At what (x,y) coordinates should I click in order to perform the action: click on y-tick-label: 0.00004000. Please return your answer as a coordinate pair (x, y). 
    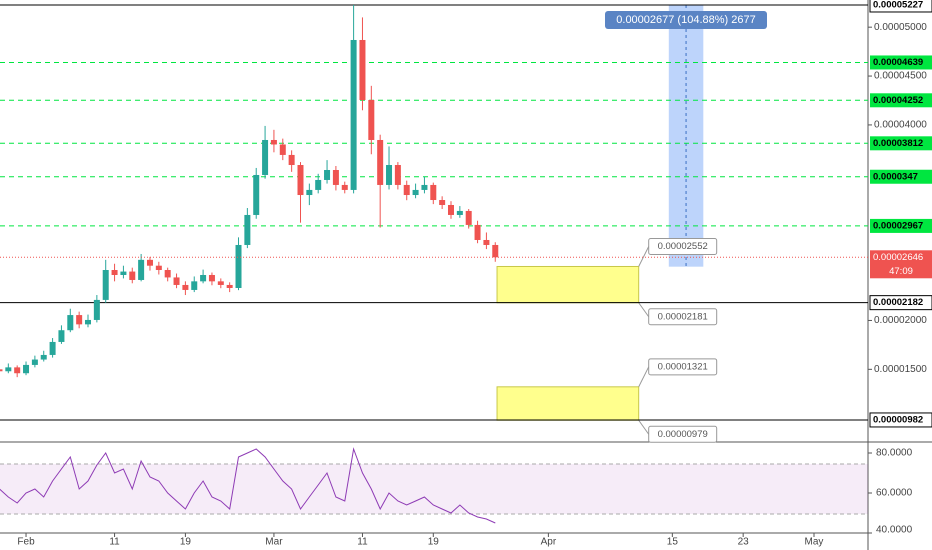
    Looking at the image, I should click on (900, 125).